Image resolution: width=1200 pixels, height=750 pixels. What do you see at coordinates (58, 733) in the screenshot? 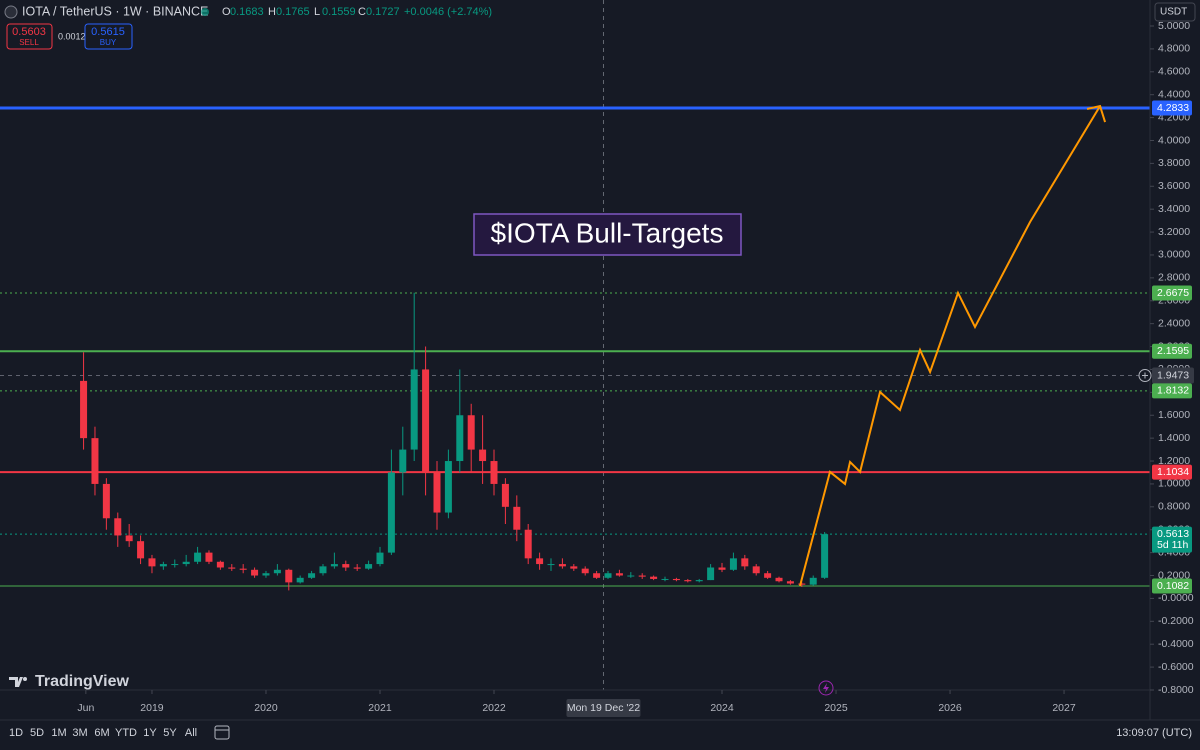
I see `range-button: 1M` at bounding box center [58, 733].